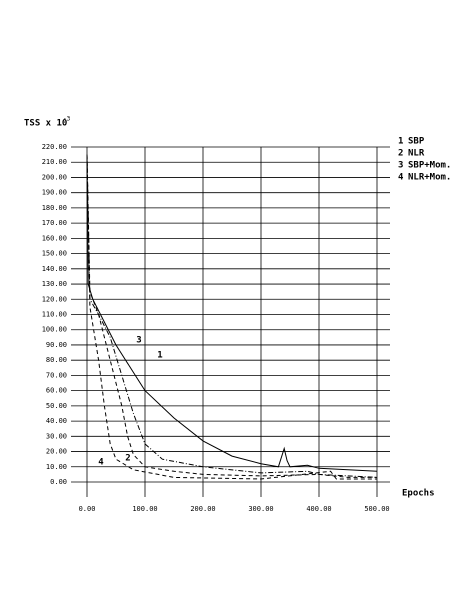 This screenshot has width=474, height=612. What do you see at coordinates (56, 452) in the screenshot?
I see `y-tick-label: 20.00` at bounding box center [56, 452].